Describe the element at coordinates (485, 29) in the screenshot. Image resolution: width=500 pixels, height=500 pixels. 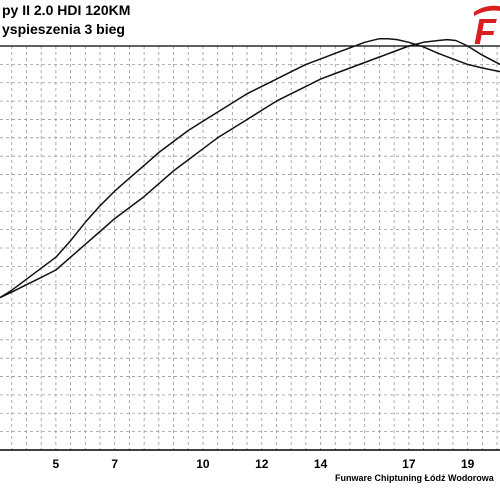
I see `logo-letter: F` at that location.